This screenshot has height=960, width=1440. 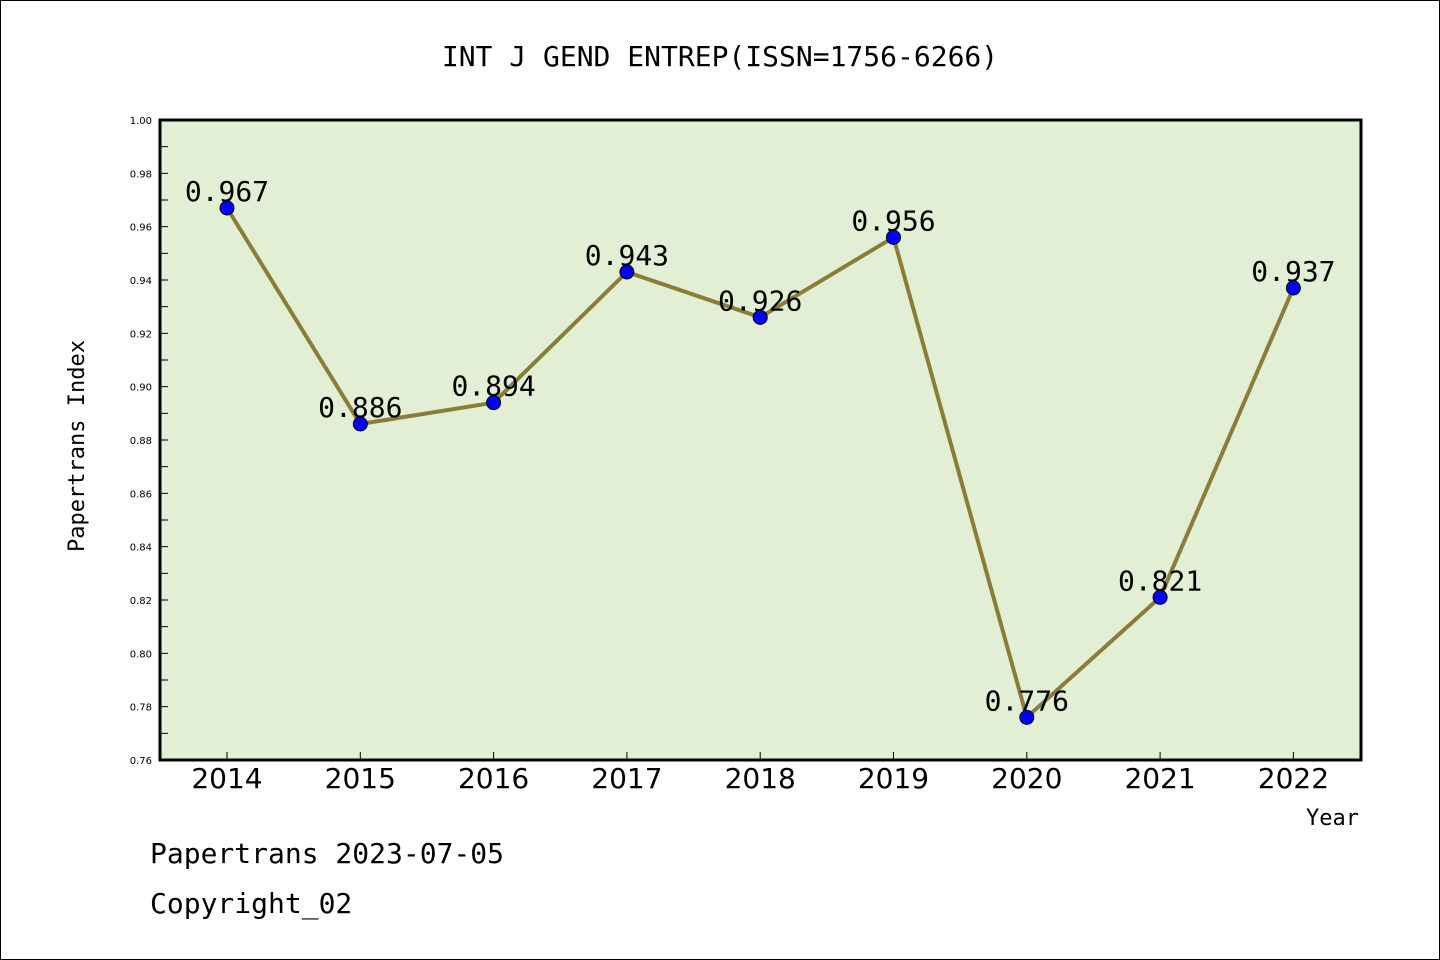 I want to click on data-label: 0.776, so click(x=1027, y=700).